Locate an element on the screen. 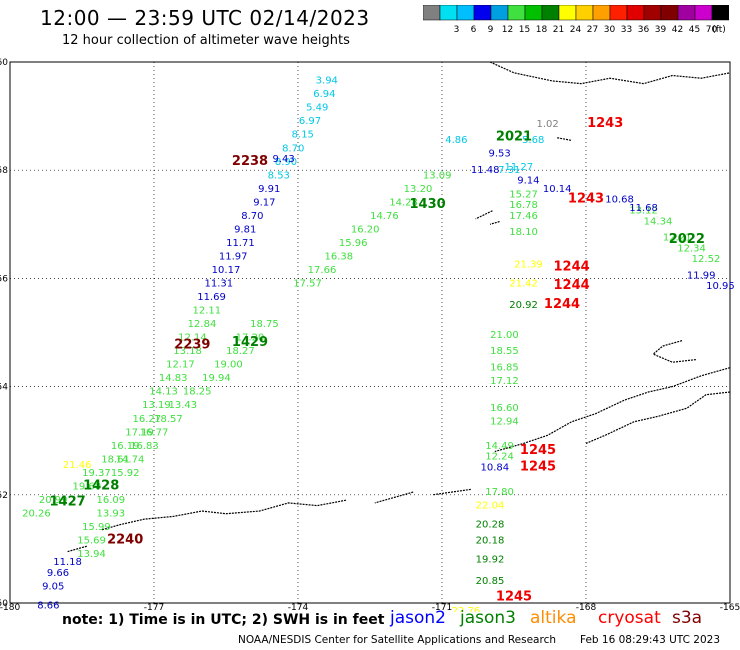 Image resolution: width=740 pixels, height=650 pixels. wave-height-label: 12.84 is located at coordinates (202, 324).